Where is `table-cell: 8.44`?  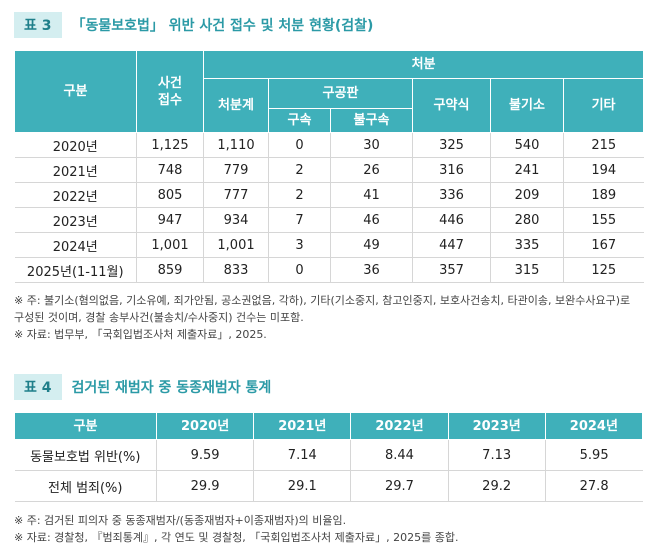
table-cell: 8.44 is located at coordinates (399, 455).